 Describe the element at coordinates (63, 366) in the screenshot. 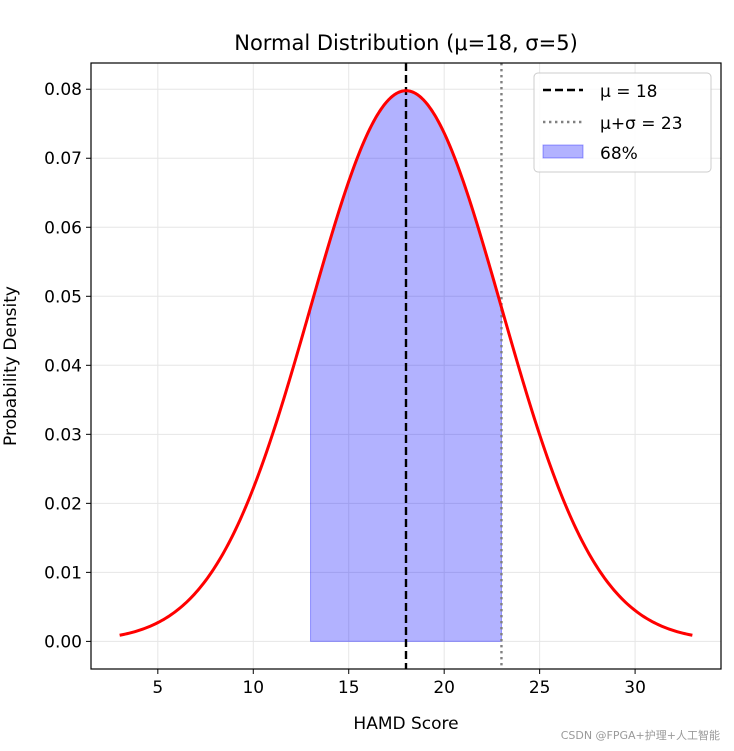

I see `y-tick-label: 0.04` at that location.